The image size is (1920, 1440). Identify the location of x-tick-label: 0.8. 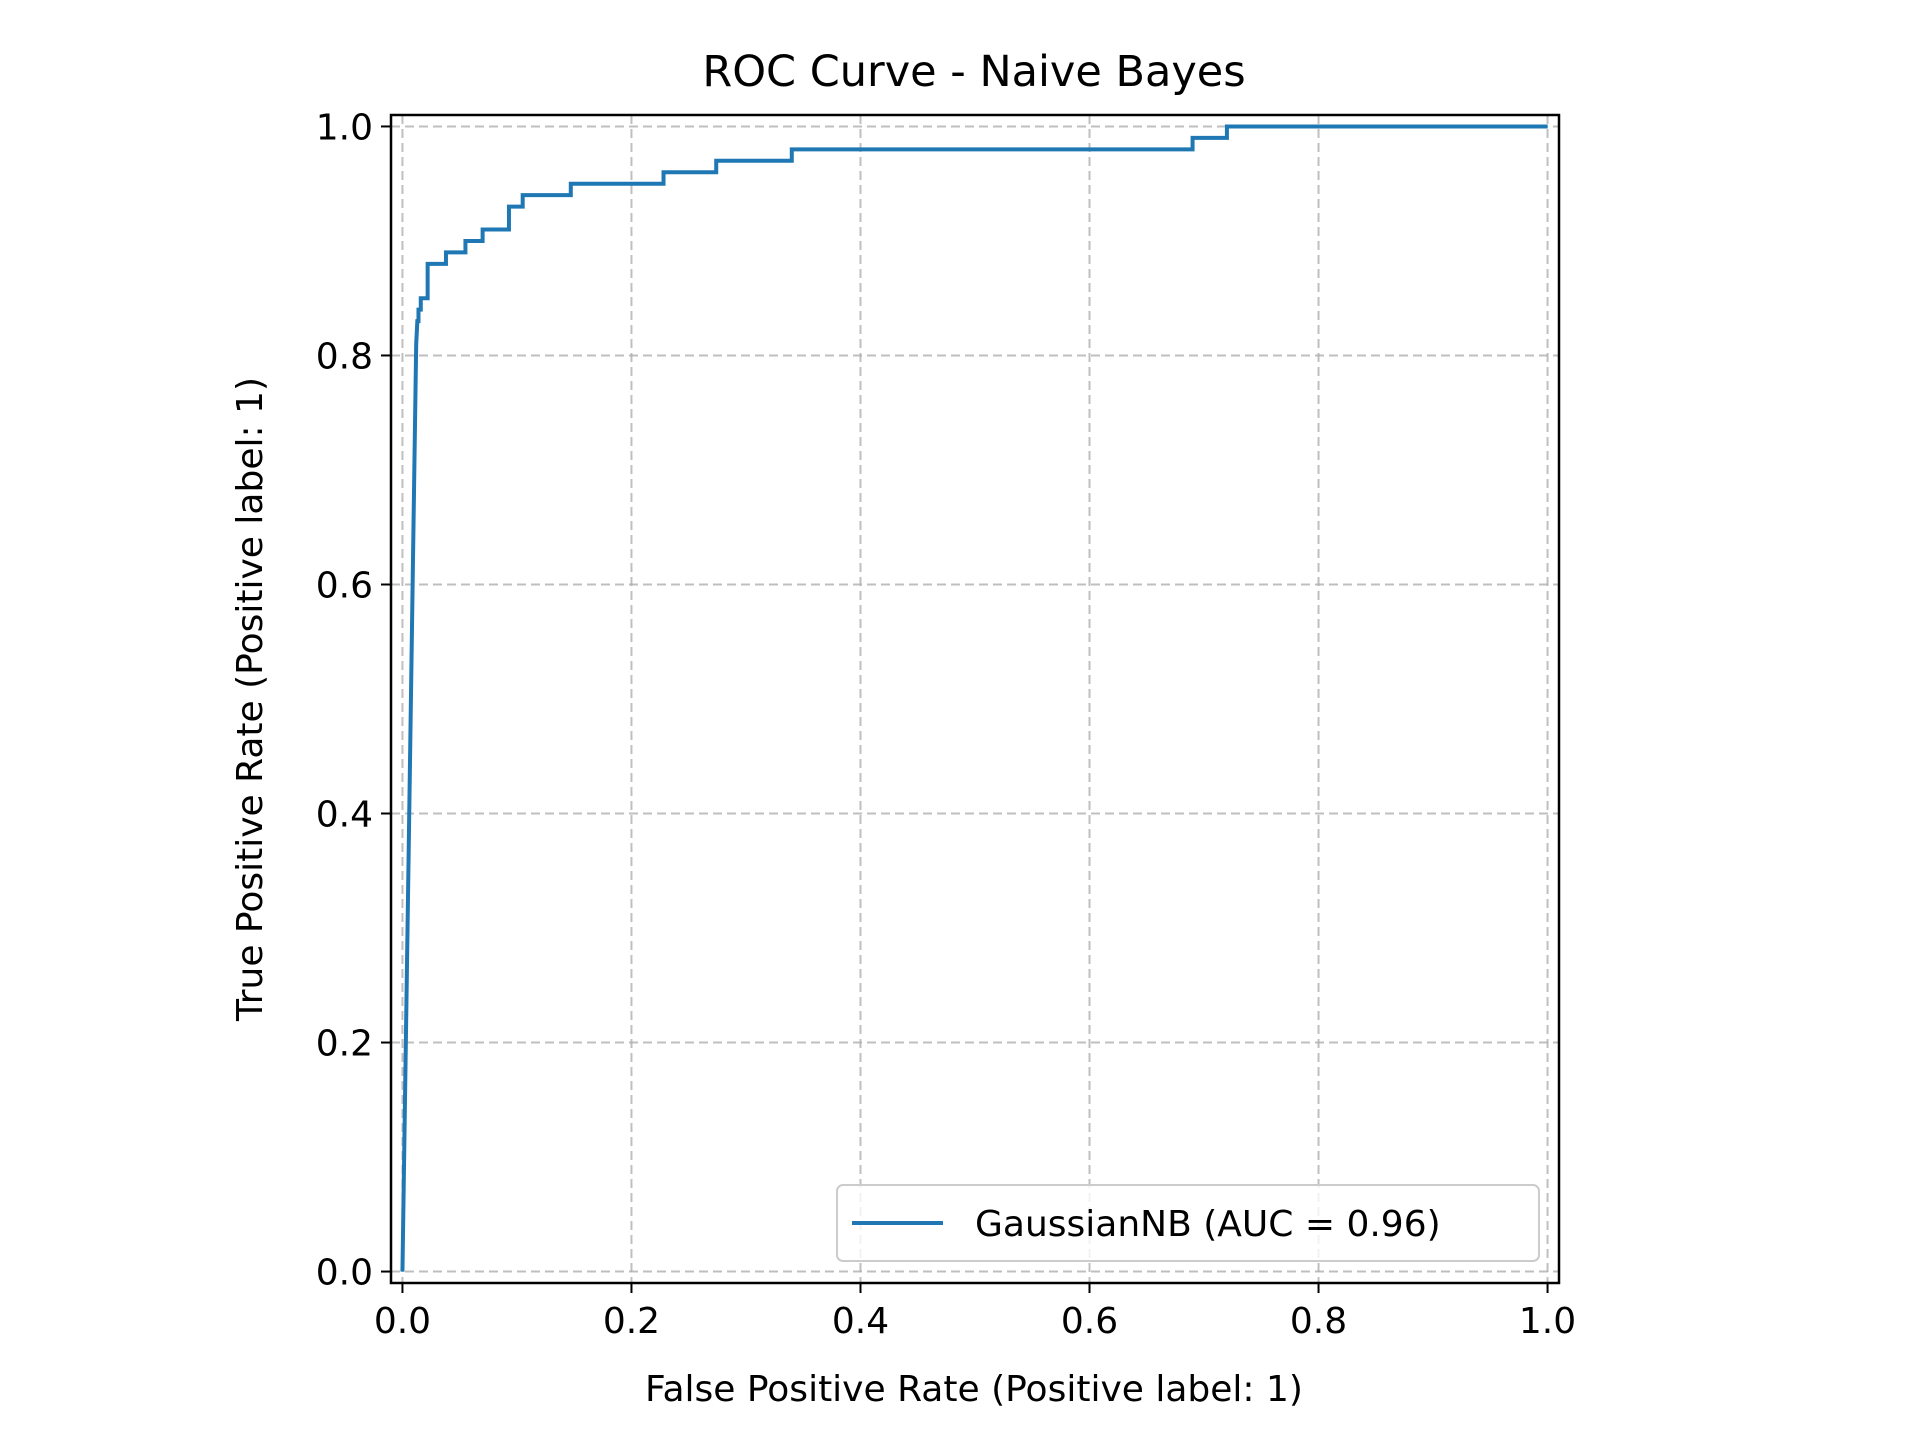
(1318, 1321).